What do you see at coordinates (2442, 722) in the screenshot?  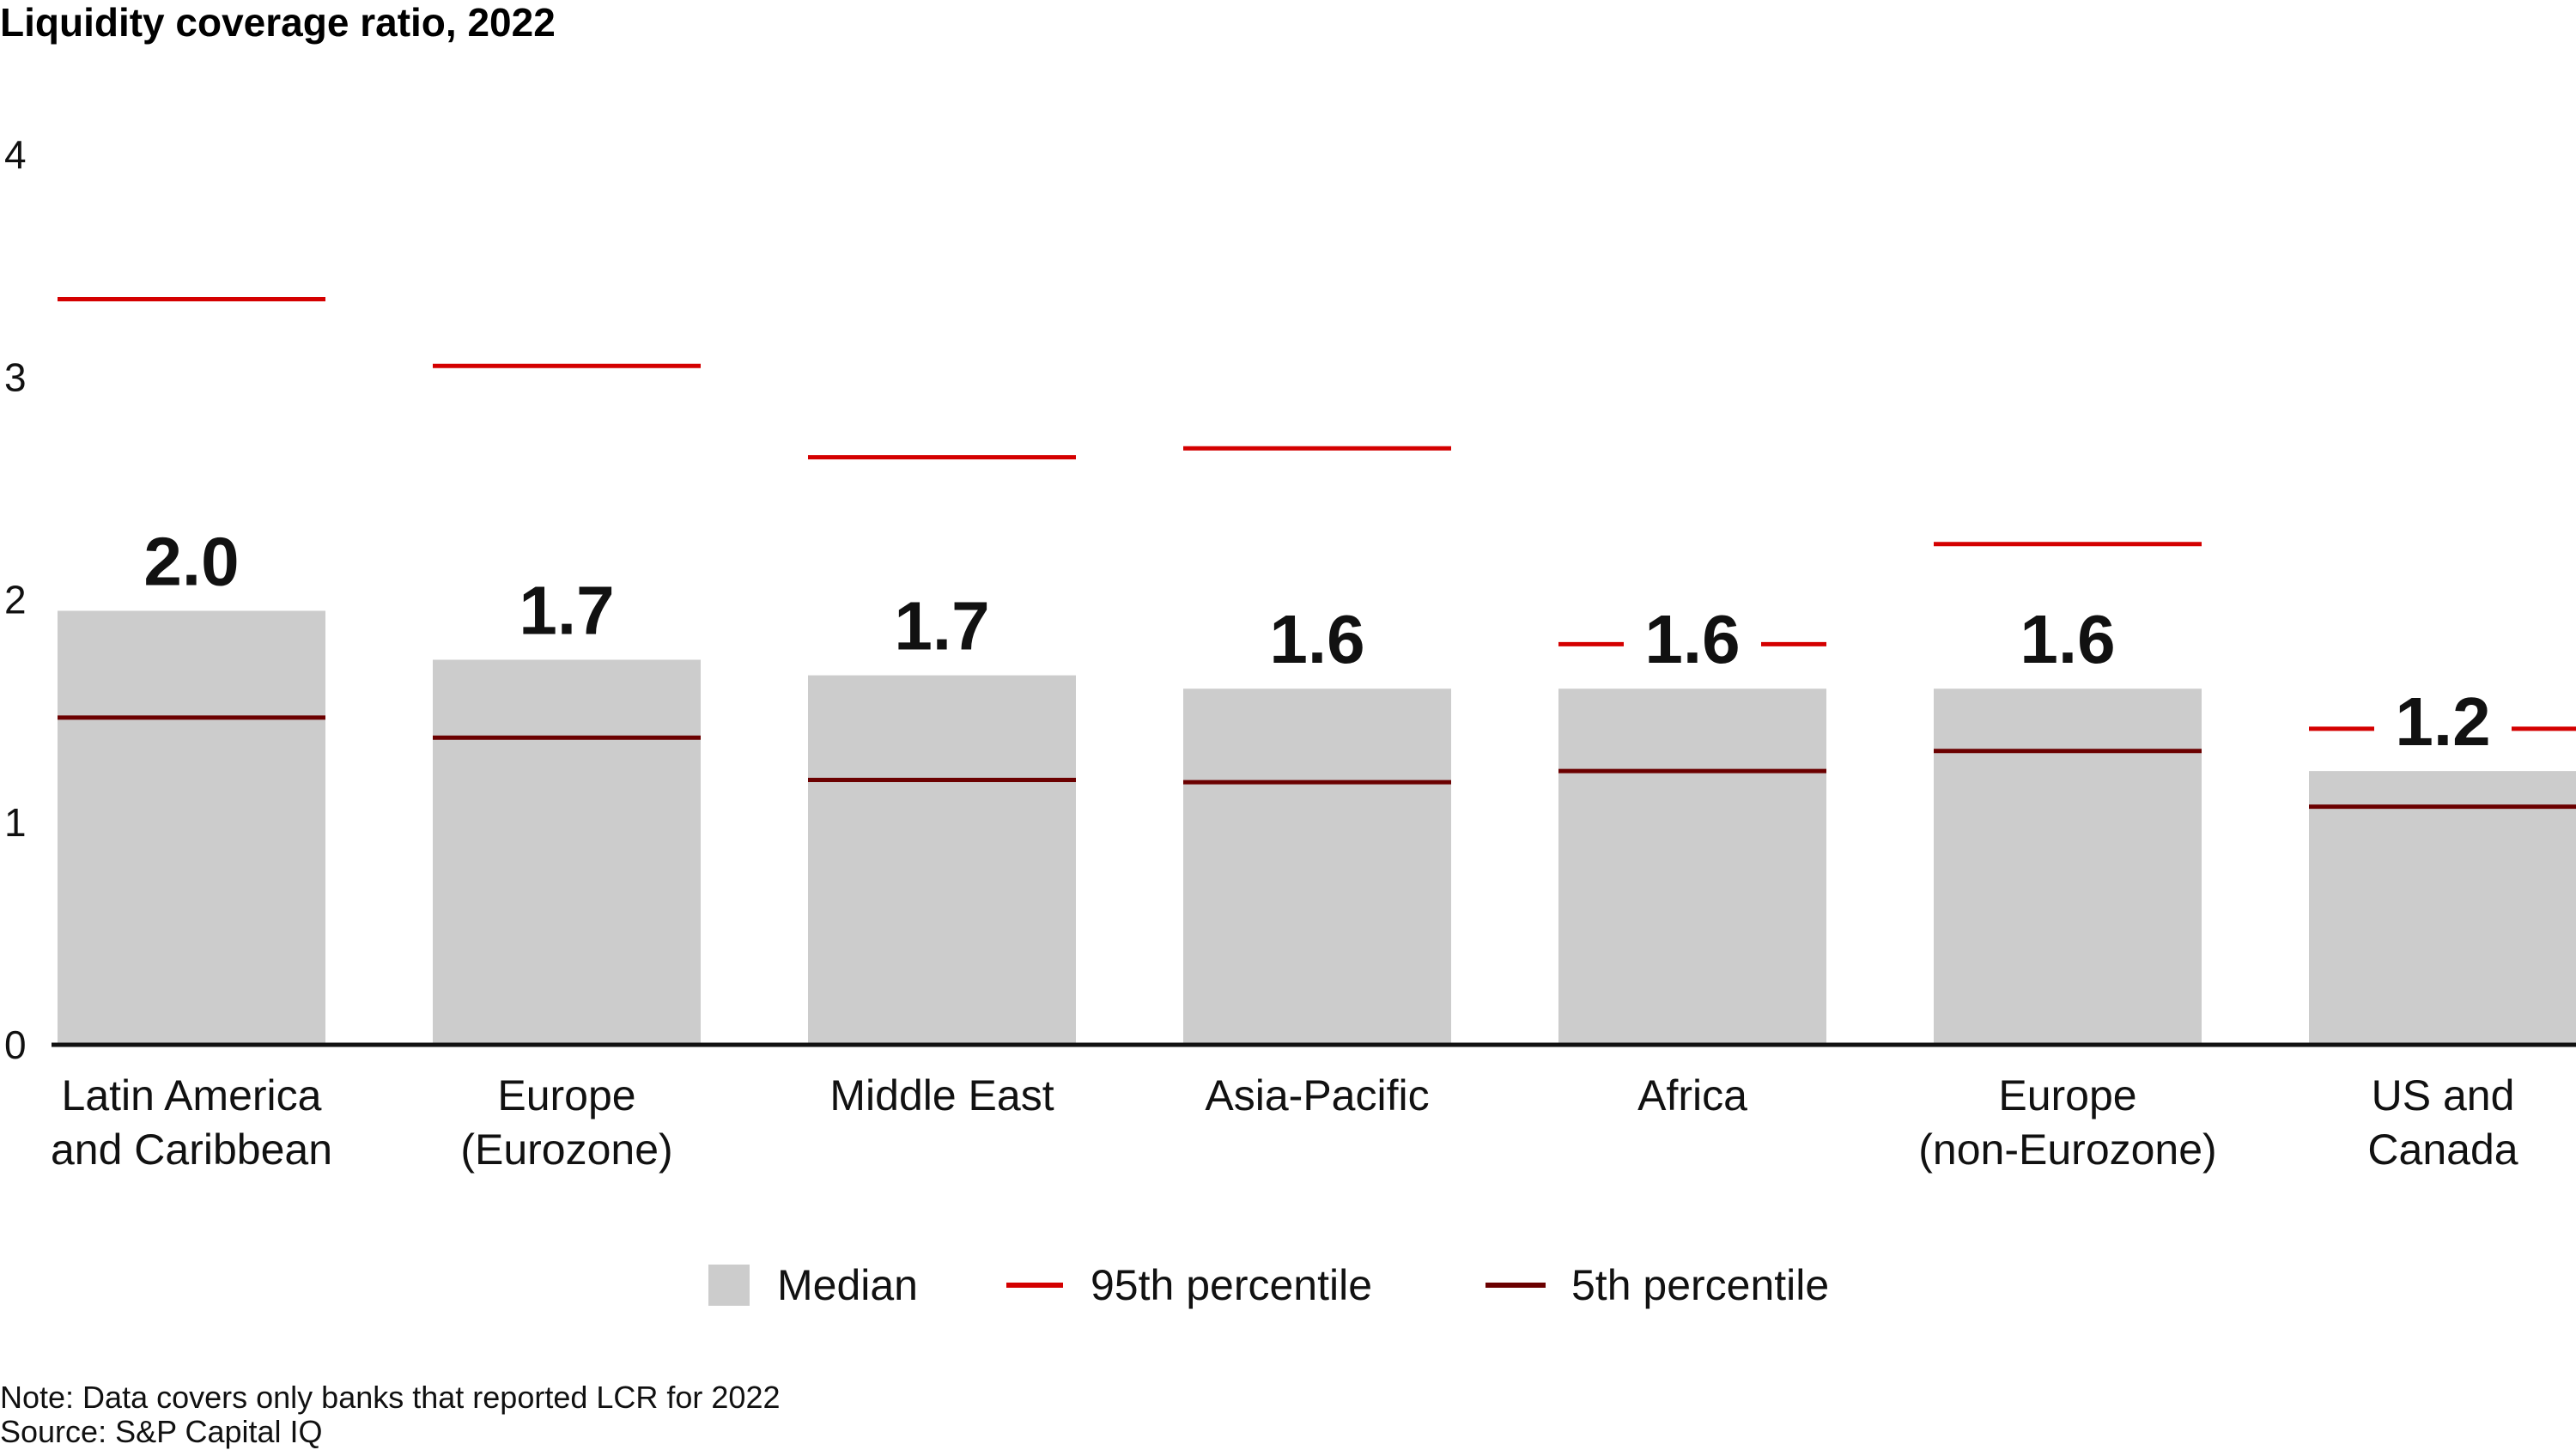 I see `data-label: 1.2` at bounding box center [2442, 722].